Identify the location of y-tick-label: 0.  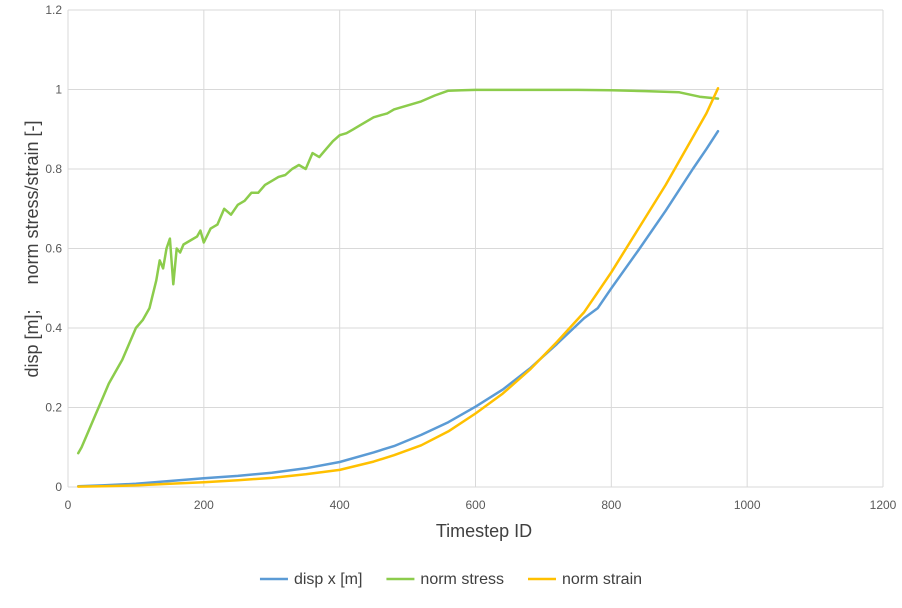
(58, 487).